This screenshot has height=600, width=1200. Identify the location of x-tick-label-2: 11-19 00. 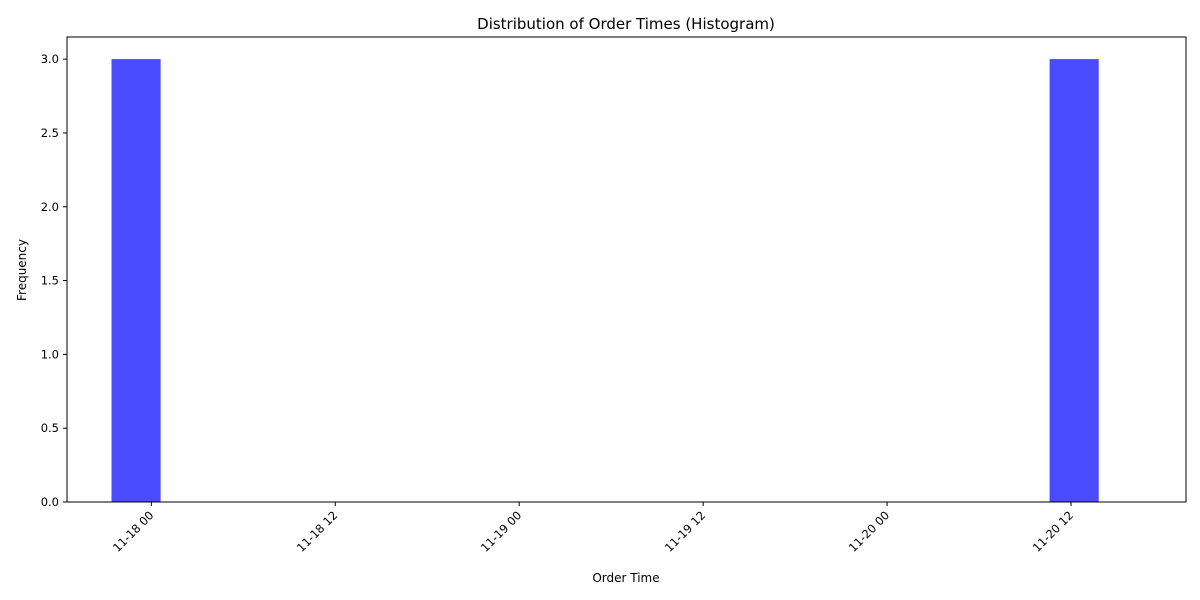
(501, 531).